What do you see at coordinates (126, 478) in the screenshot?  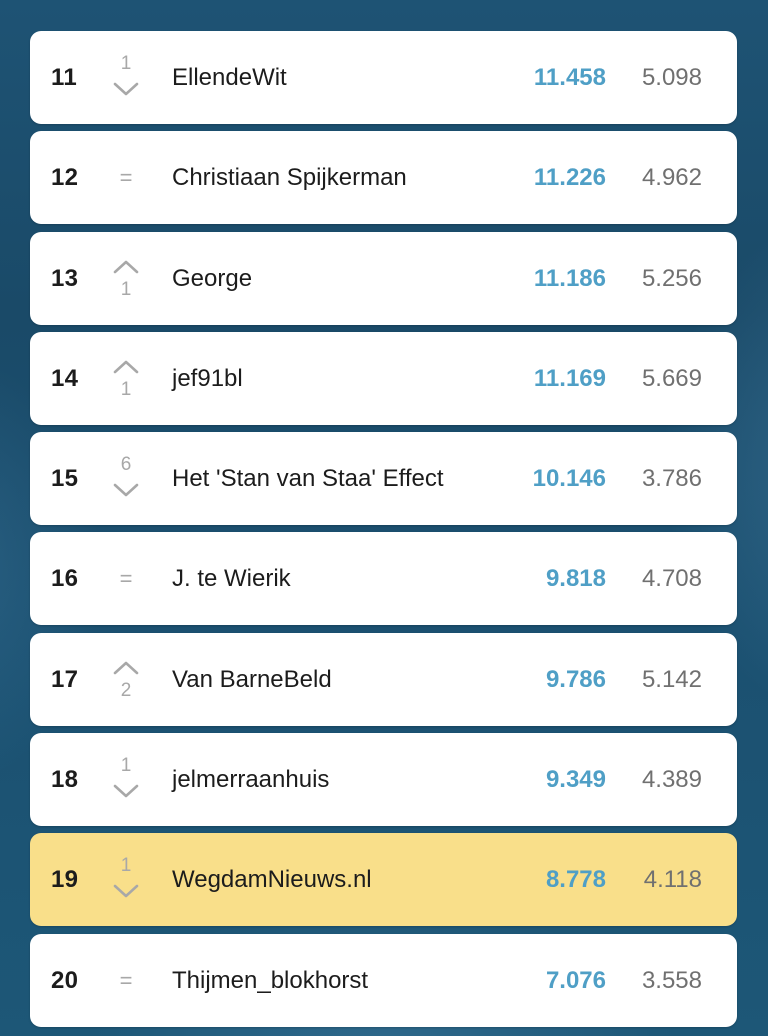 I see `rank-change: 6` at bounding box center [126, 478].